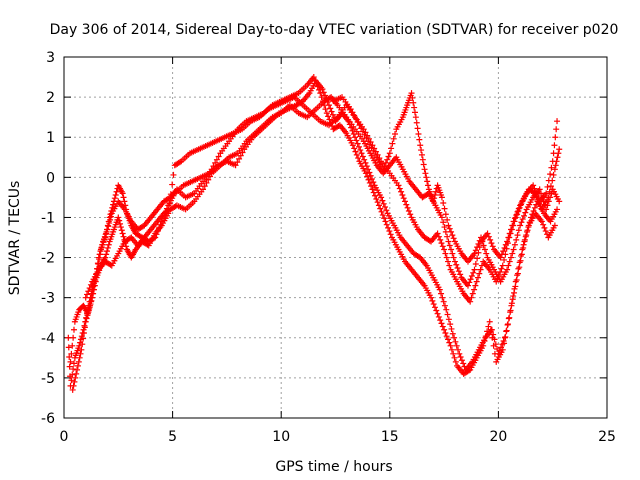 This screenshot has width=640, height=480. What do you see at coordinates (48, 419) in the screenshot?
I see `y-tick-label: -6` at bounding box center [48, 419].